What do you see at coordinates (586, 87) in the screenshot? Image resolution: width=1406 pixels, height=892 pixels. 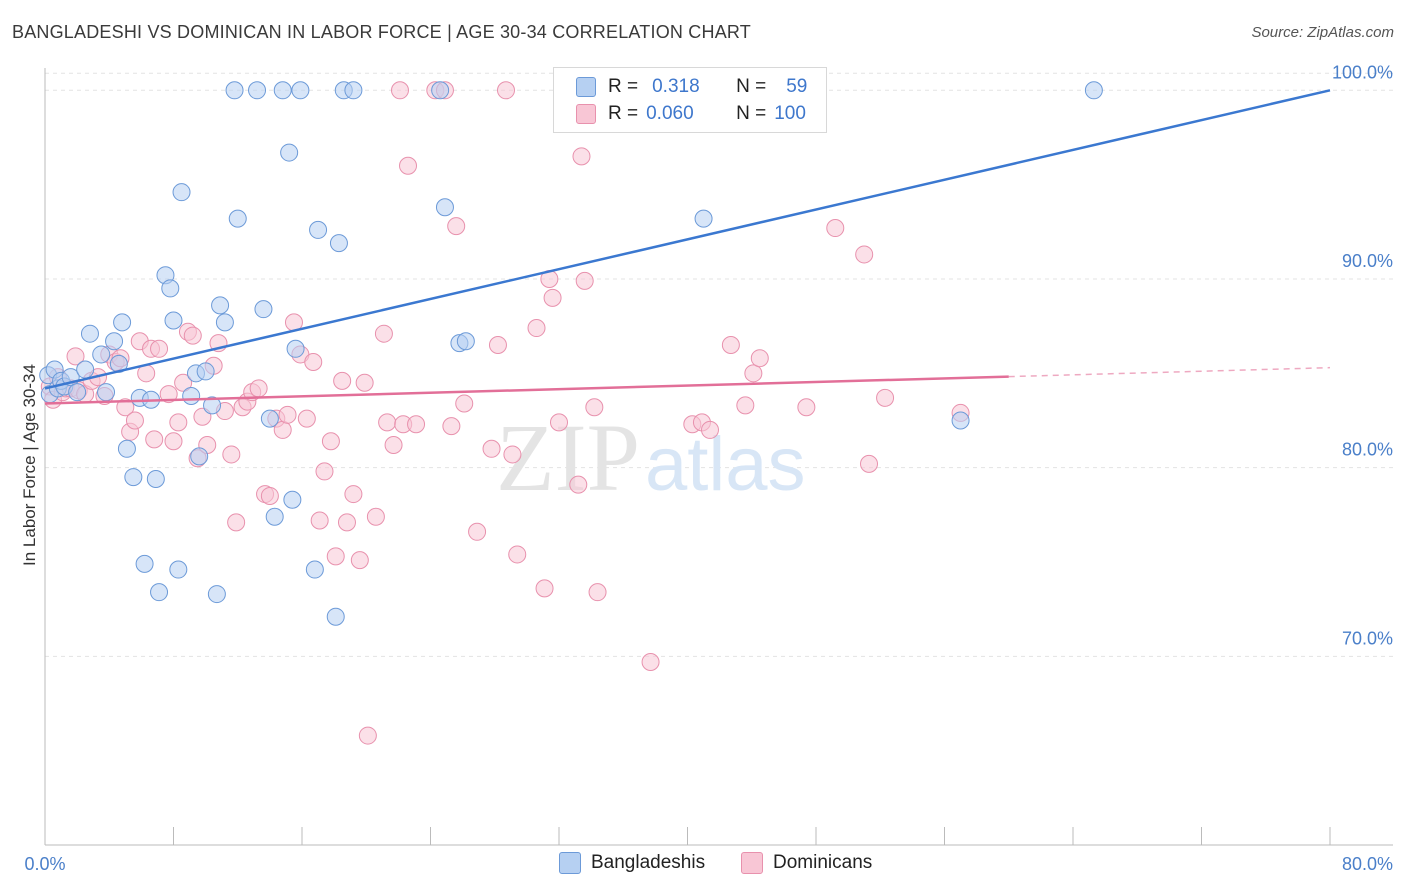 I see `legend-swatch-bangladeshis` at bounding box center [586, 87].